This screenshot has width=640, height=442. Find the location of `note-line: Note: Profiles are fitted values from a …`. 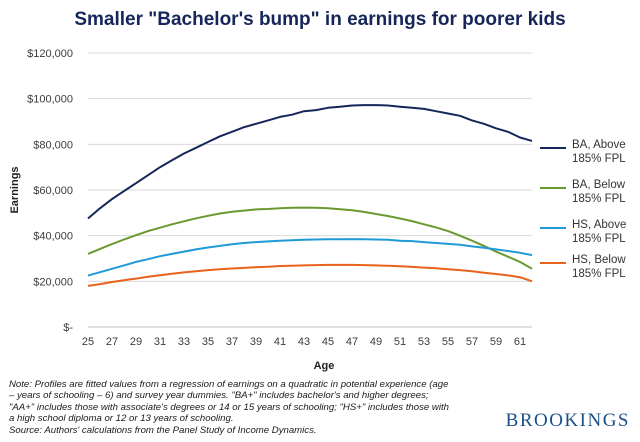

note-line: Note: Profiles are fitted values from a … is located at coordinates (229, 384).